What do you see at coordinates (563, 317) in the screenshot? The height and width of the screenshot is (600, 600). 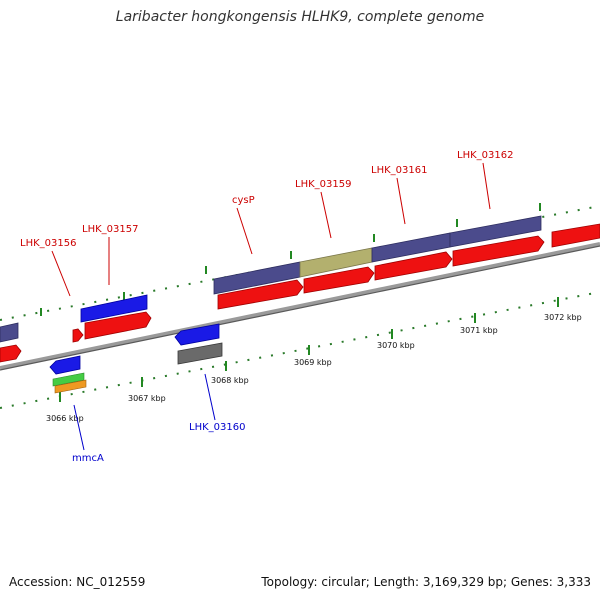 I see `scale-label-3072: 3072 kbp` at bounding box center [563, 317].